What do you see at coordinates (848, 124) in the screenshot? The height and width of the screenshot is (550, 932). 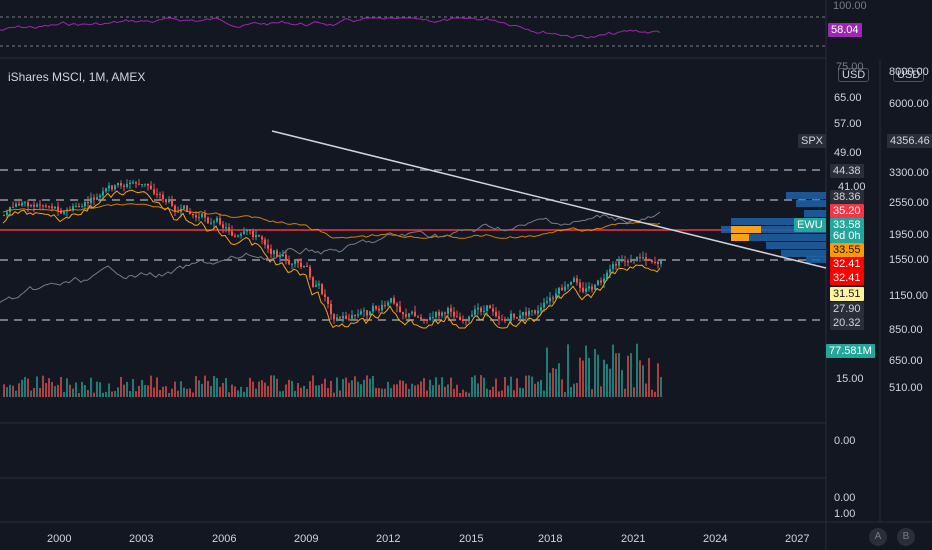 I see `left-axis-label: 57.00` at bounding box center [848, 124].